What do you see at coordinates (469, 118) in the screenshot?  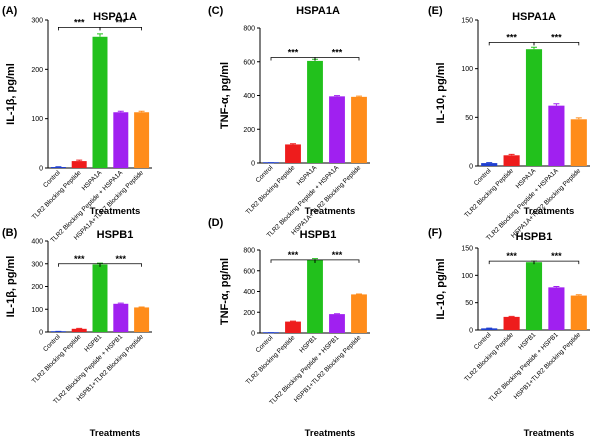 I see `y-tick-label: 50` at bounding box center [469, 118].